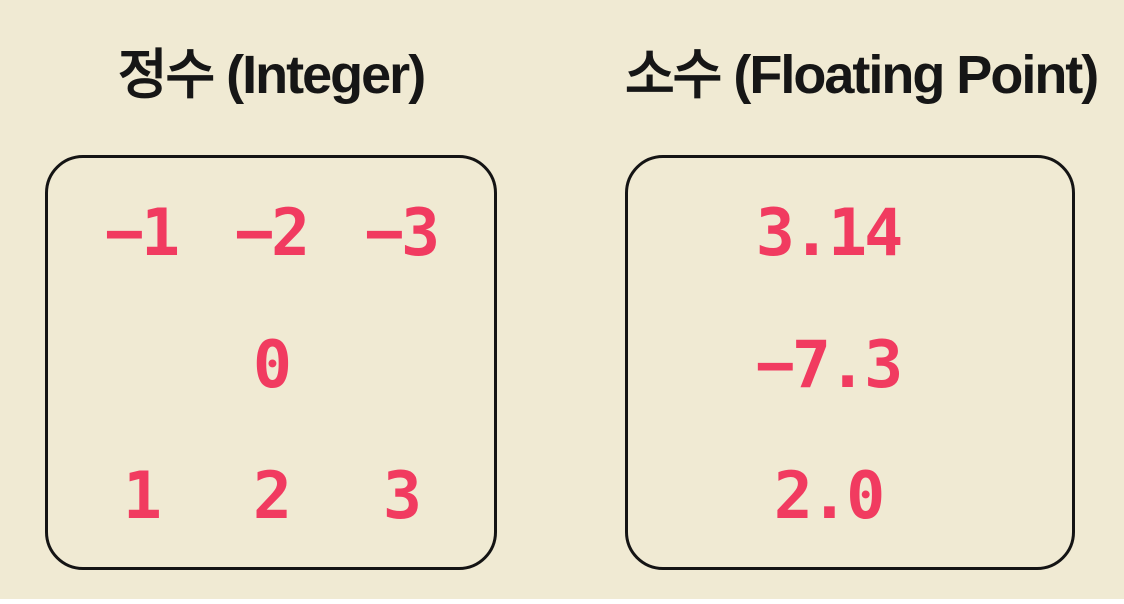 The height and width of the screenshot is (604, 1124). Describe the element at coordinates (402, 496) in the screenshot. I see `number-pos-3: 3` at that location.